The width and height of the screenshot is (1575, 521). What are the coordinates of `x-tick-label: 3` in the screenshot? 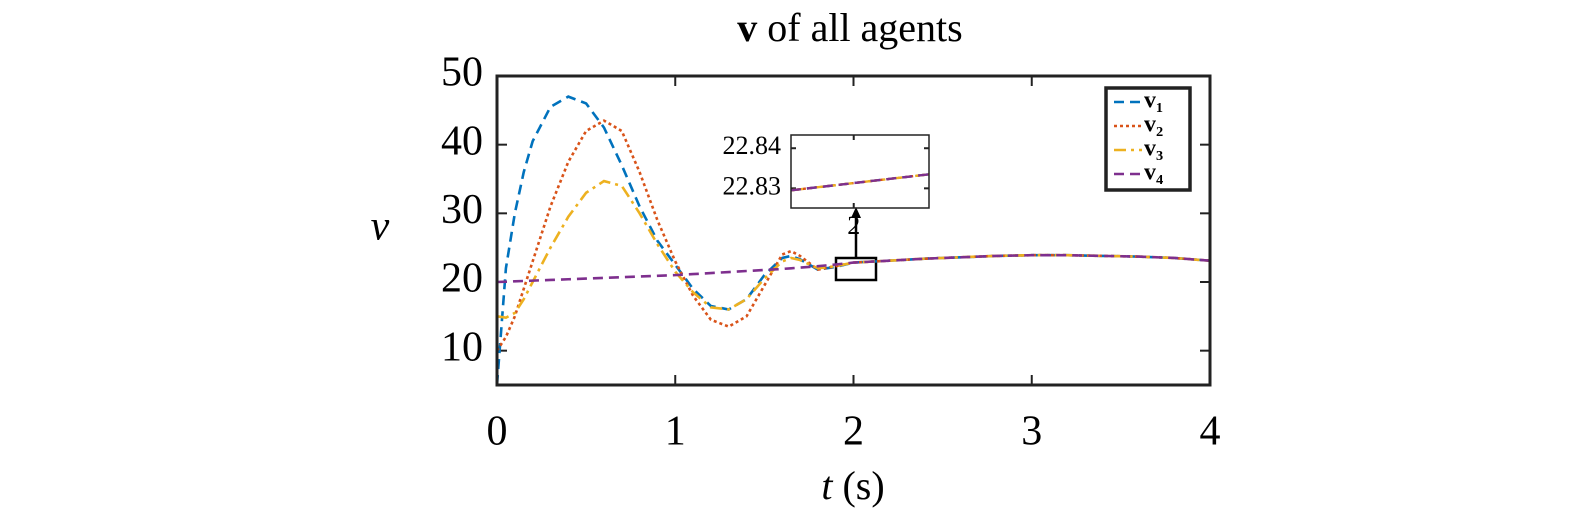 It's located at (1031, 432).